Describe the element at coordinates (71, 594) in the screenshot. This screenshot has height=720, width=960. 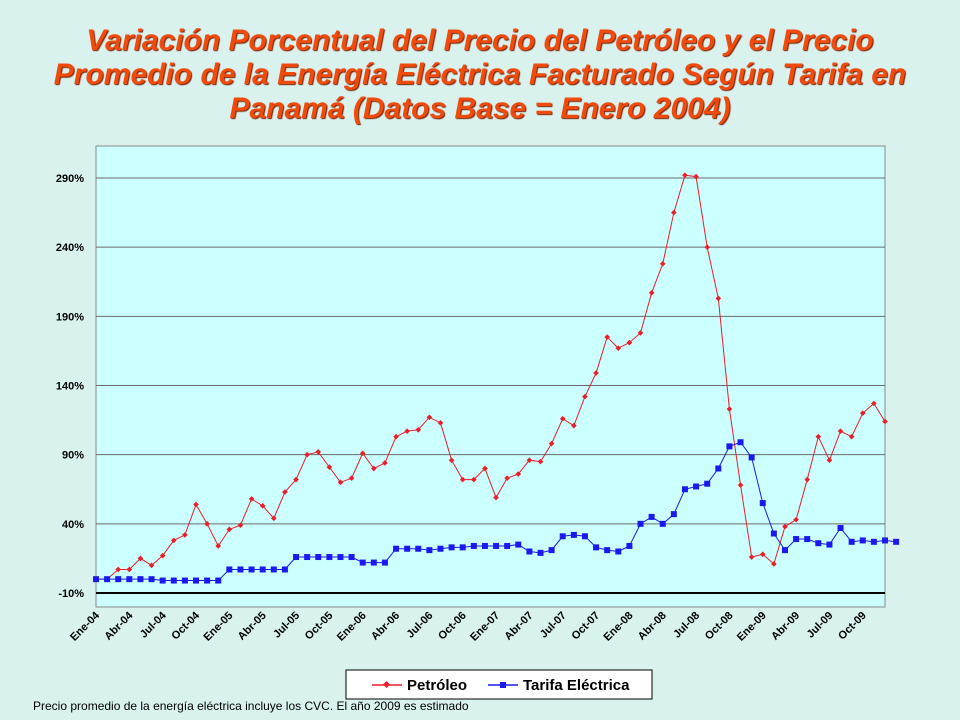
I see `y-tick-label-6: -10%` at that location.